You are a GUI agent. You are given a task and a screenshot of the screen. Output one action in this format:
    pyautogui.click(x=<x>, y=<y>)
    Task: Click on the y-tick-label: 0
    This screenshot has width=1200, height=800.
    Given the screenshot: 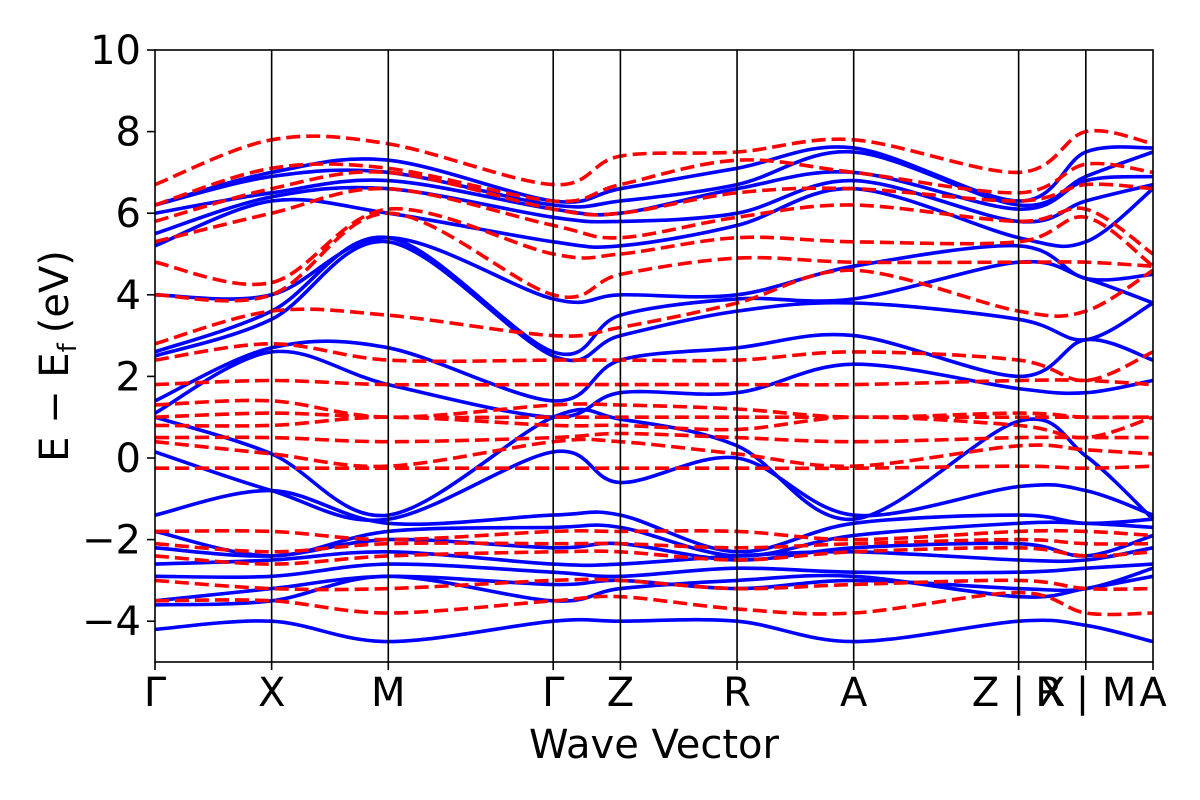 What is the action you would take?
    pyautogui.click(x=128, y=459)
    